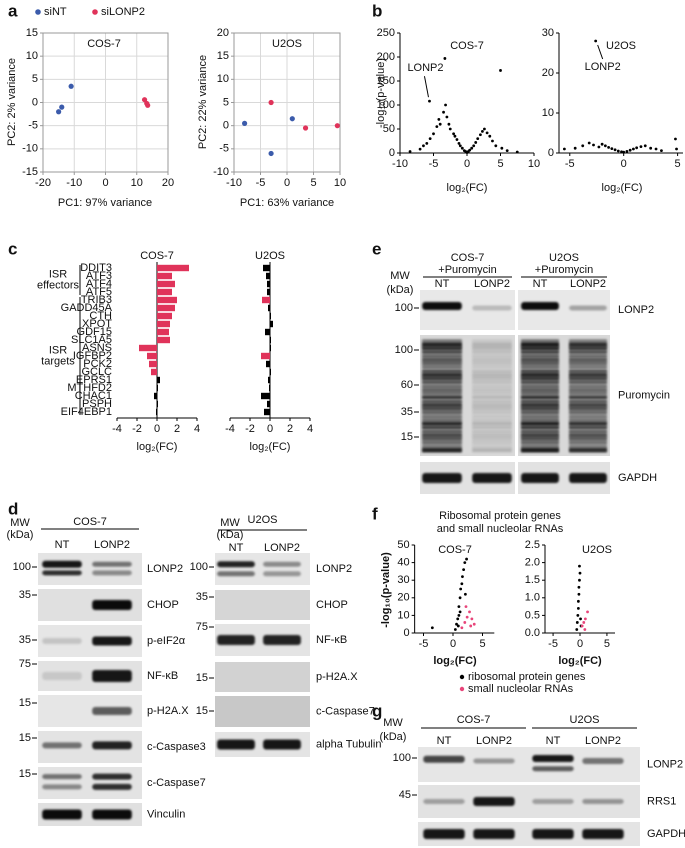 The image size is (685, 848). What do you see at coordinates (665, 764) in the screenshot?
I see `blot-label: LONP2` at bounding box center [665, 764].